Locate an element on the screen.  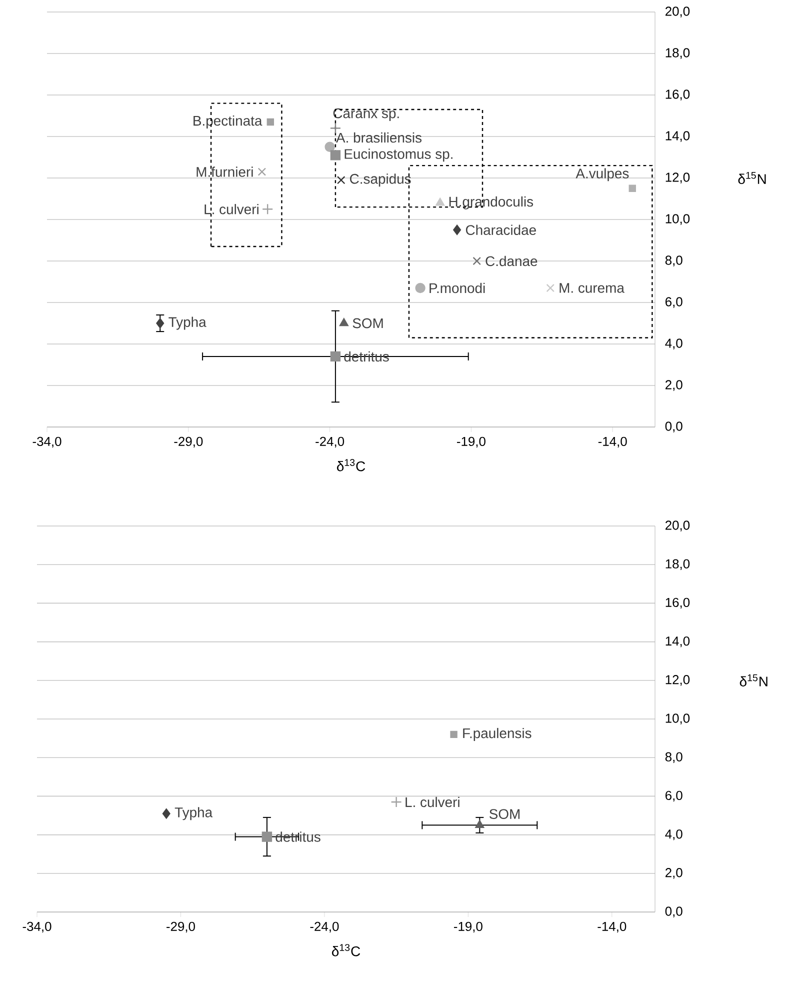
series-label: P.monodi is located at coordinates (457, 288).